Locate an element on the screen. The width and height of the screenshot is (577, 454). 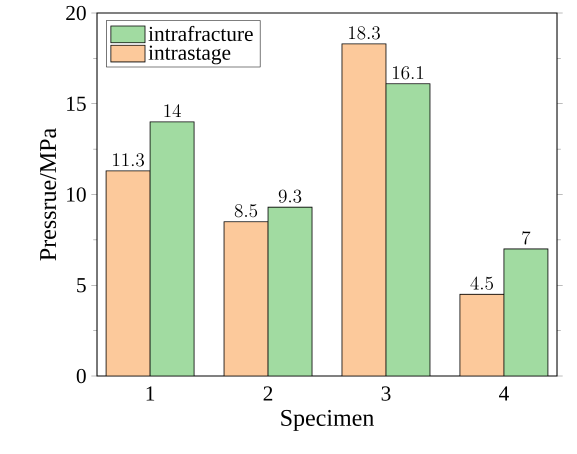
data-label: 8.5 is located at coordinates (246, 211).